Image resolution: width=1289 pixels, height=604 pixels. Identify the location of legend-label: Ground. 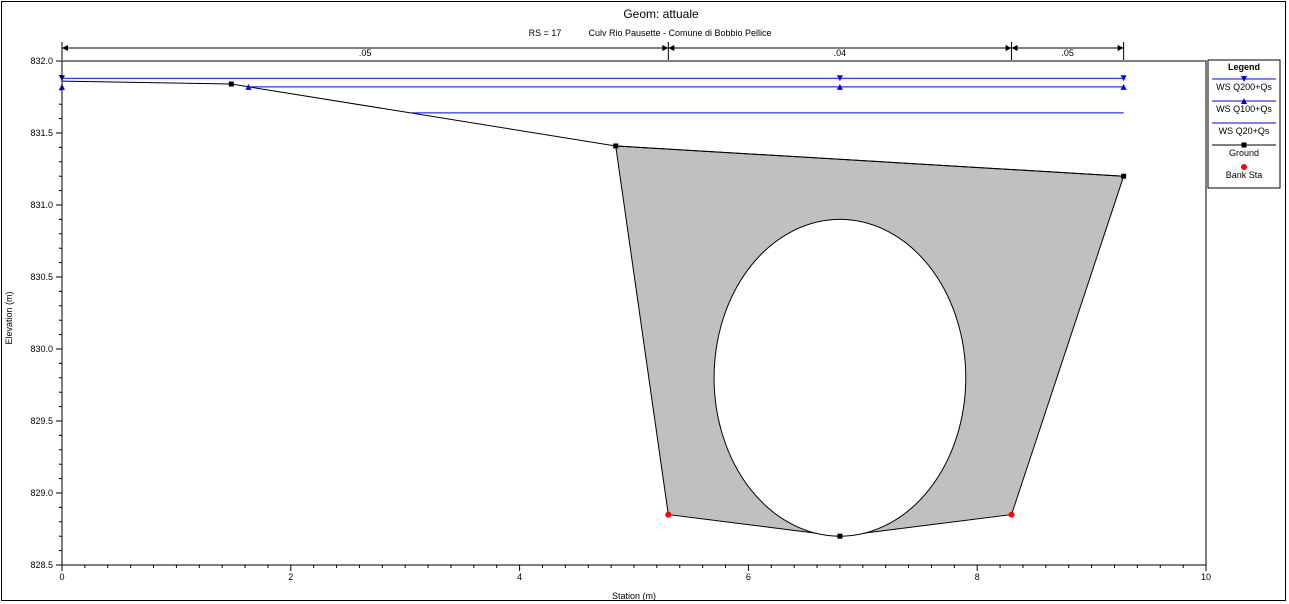
(1244, 153).